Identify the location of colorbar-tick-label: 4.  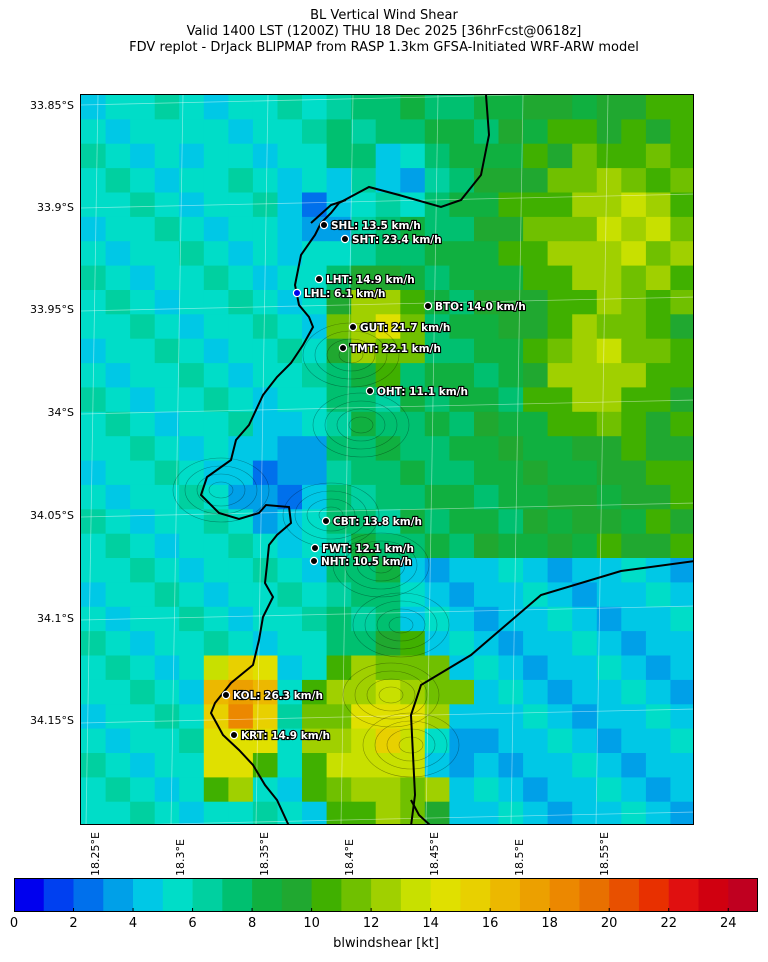
(133, 923).